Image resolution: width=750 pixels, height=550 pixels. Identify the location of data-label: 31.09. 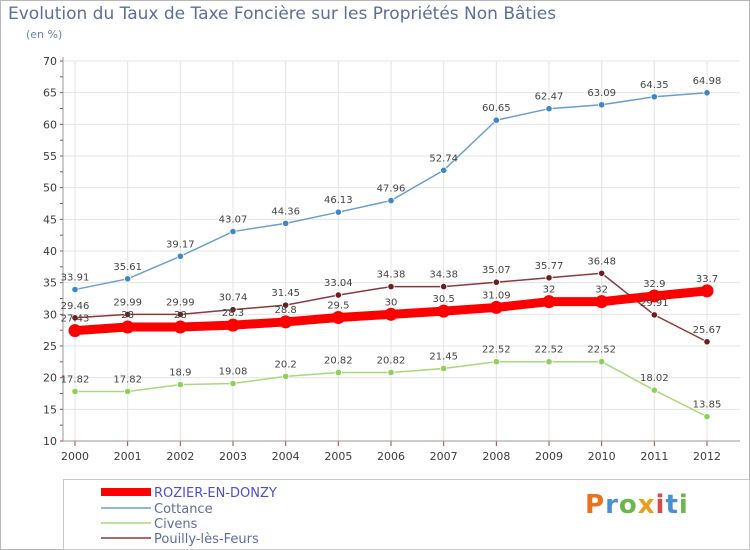
(496, 295).